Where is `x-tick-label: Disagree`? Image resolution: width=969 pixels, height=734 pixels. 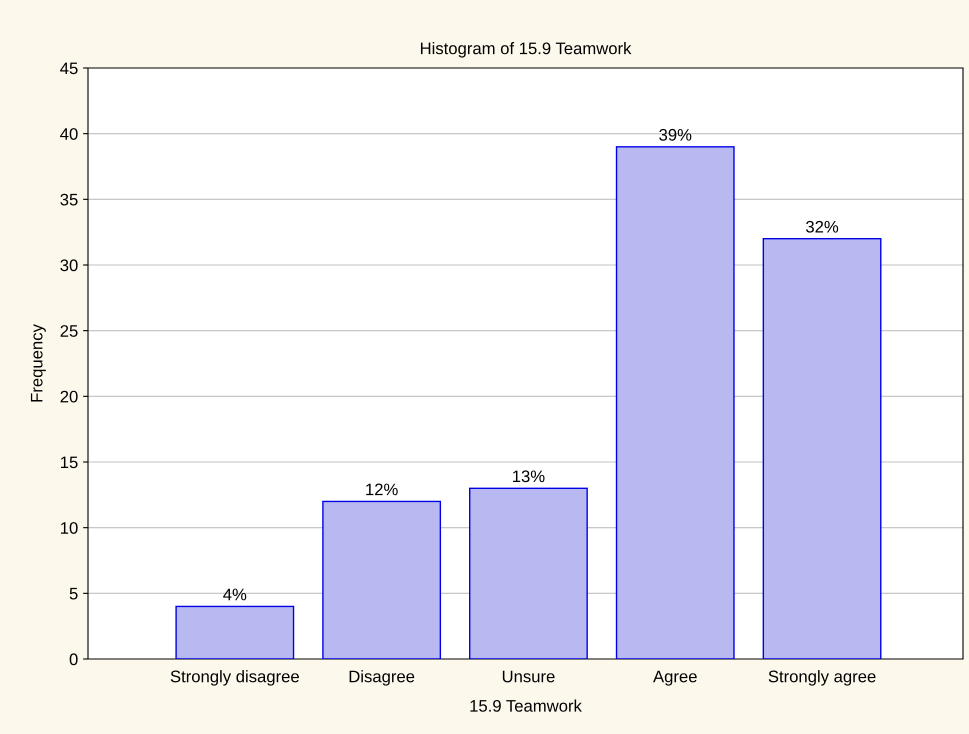 x-tick-label: Disagree is located at coordinates (382, 678).